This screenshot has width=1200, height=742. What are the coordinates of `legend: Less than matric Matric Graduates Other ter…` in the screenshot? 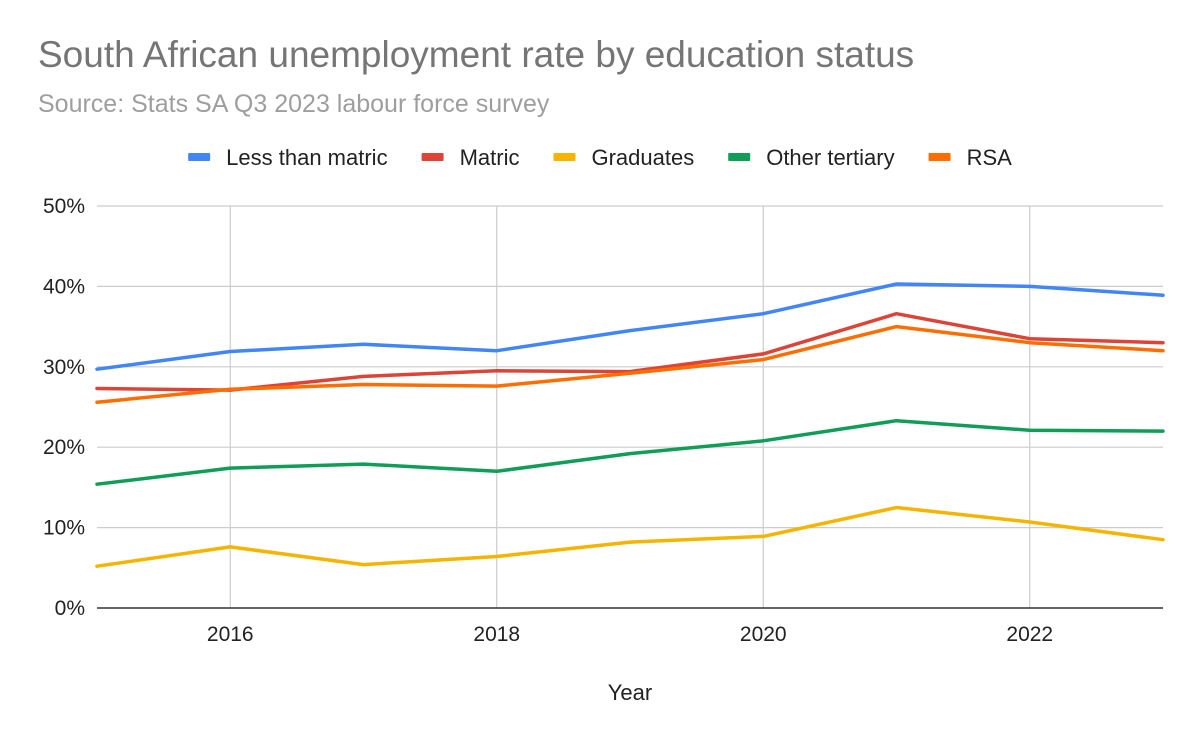 It's located at (600, 157).